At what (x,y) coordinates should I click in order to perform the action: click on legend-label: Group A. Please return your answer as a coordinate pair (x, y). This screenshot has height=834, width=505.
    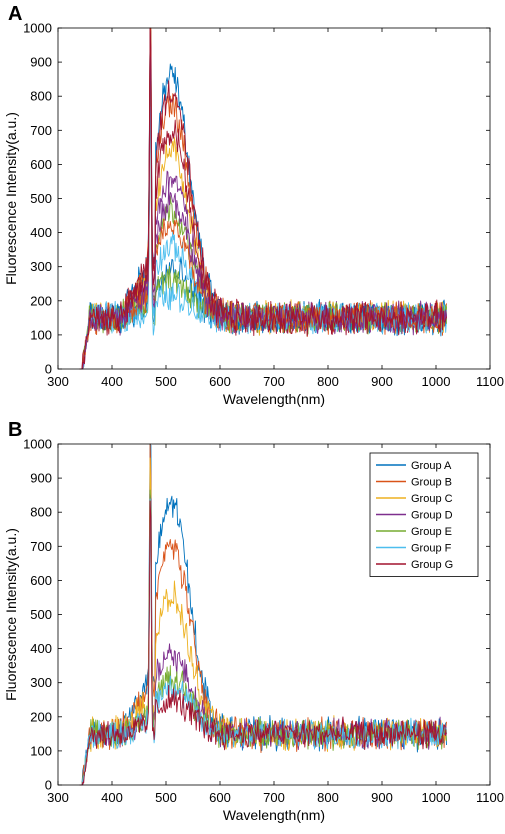
    Looking at the image, I should click on (431, 466).